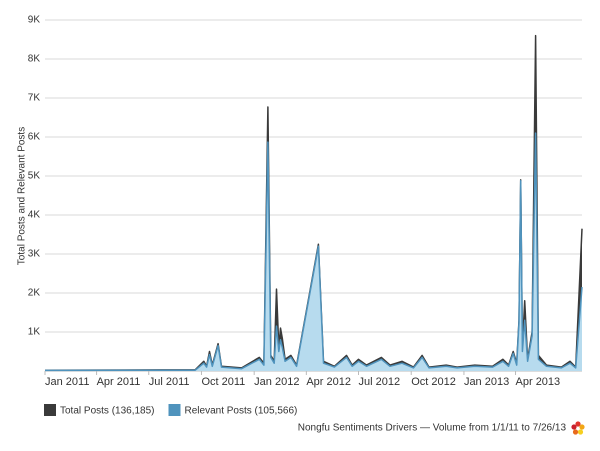 The image size is (600, 451). I want to click on x-tick-label: Apr 2013, so click(538, 382).